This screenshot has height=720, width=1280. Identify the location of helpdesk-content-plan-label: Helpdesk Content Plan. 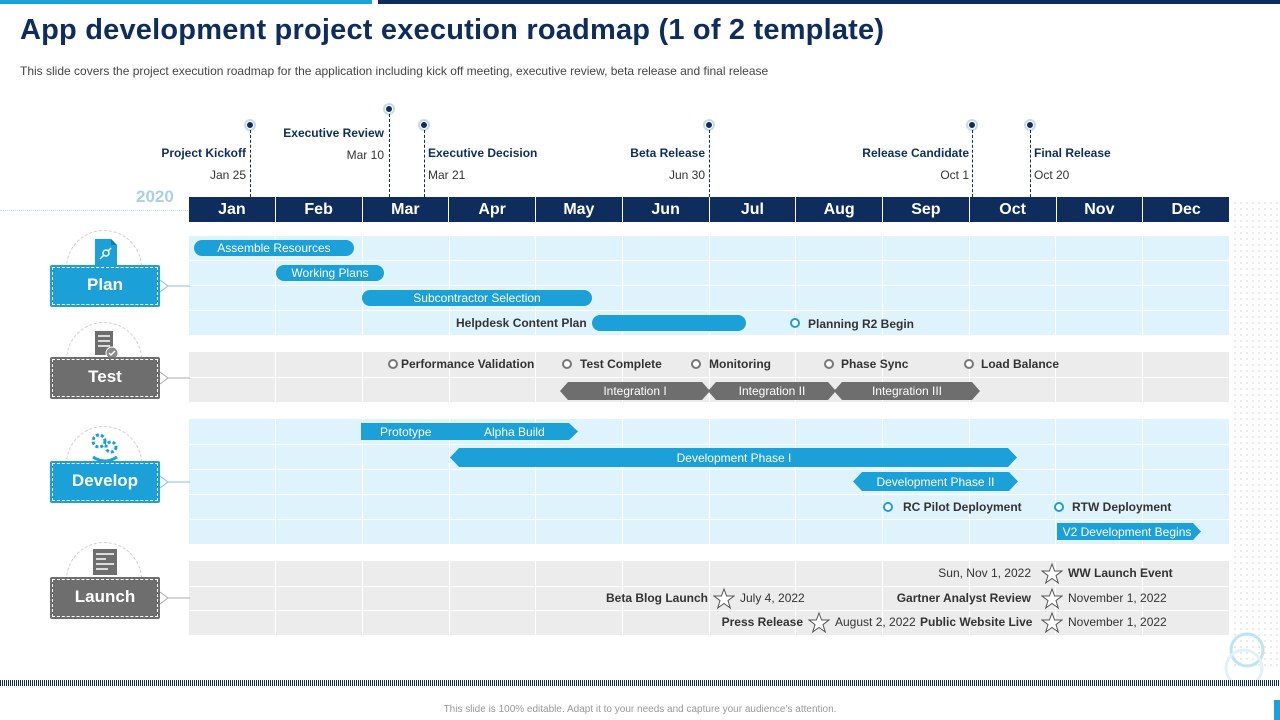
(521, 323).